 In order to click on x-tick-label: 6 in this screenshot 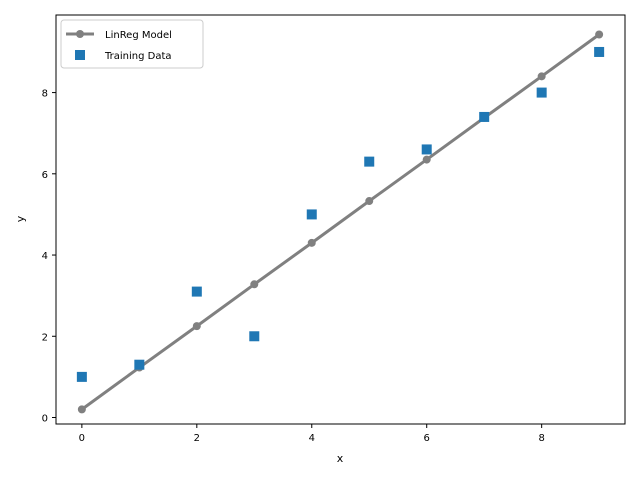, I will do `click(427, 438)`.